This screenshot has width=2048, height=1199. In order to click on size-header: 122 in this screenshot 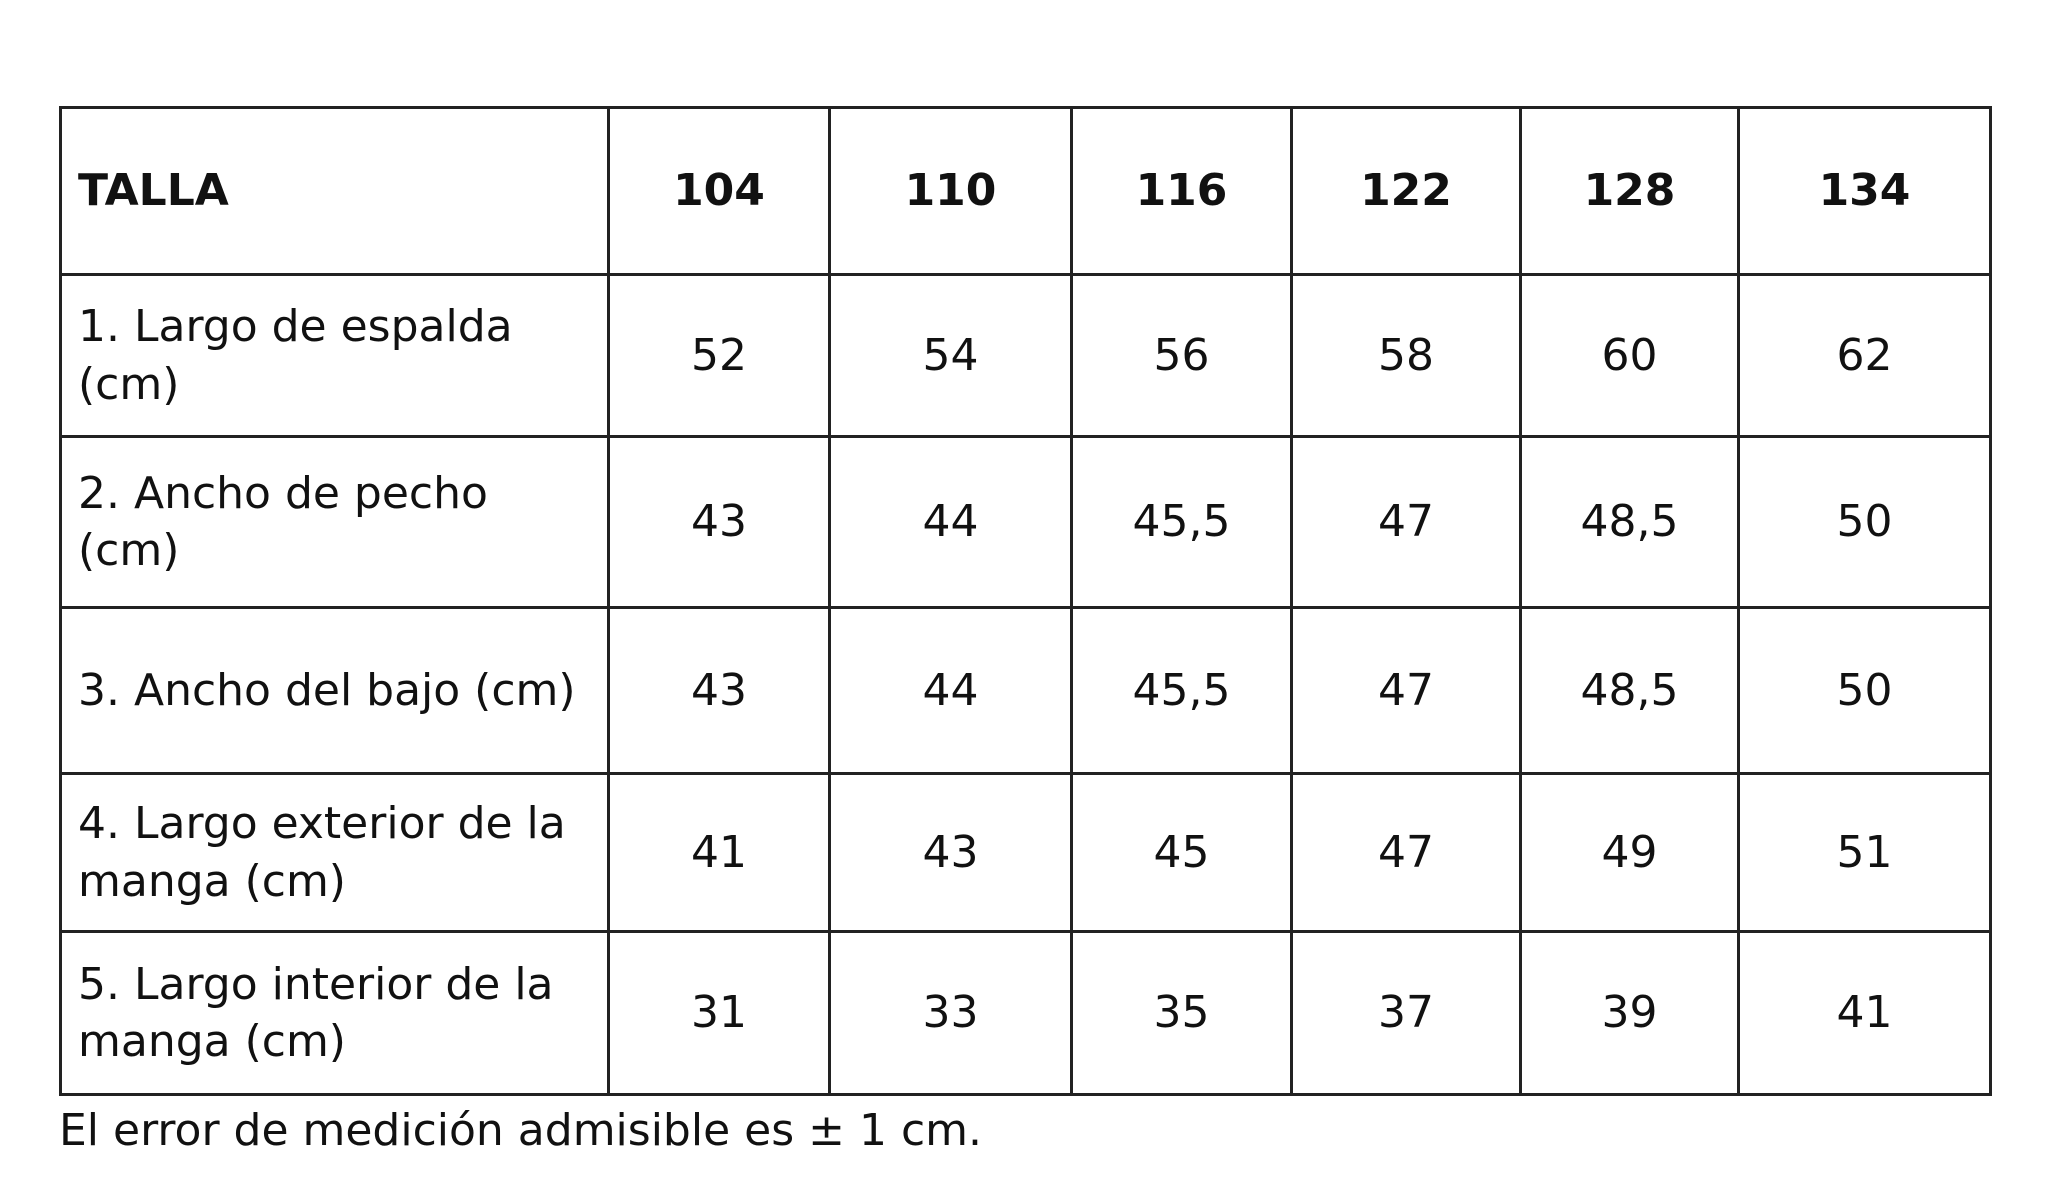, I will do `click(1406, 191)`.